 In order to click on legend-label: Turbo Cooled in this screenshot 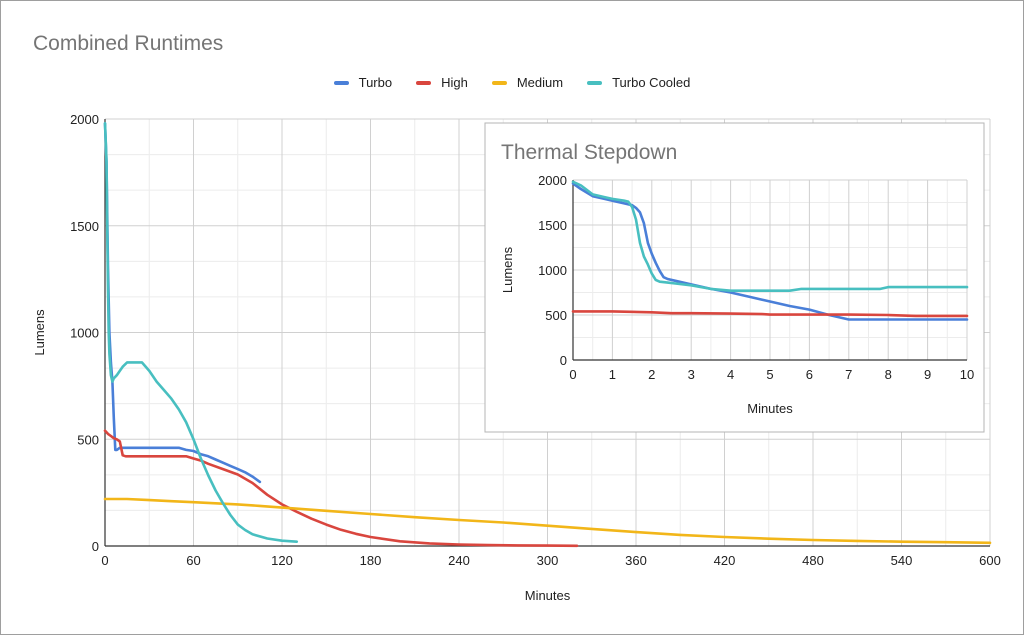, I will do `click(651, 82)`.